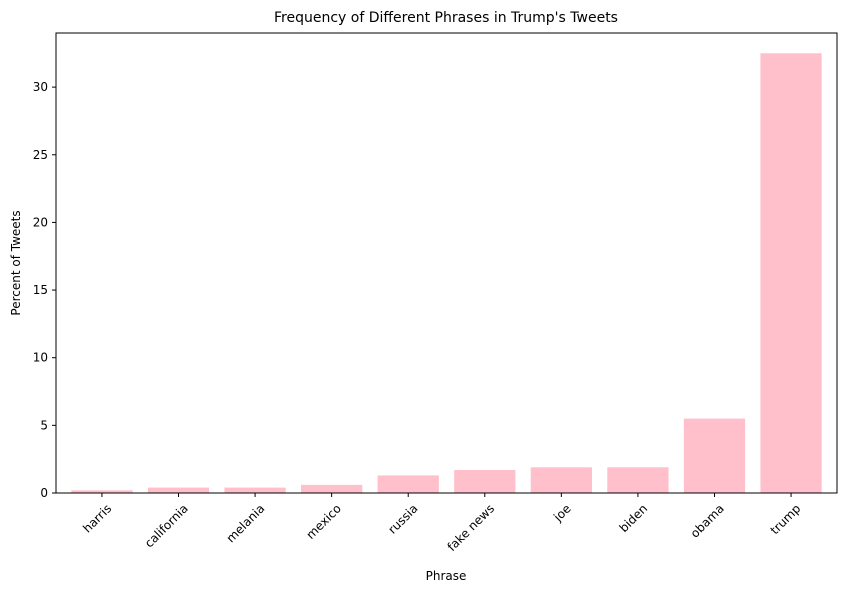  Describe the element at coordinates (561, 480) in the screenshot. I see `bar-joe` at that location.